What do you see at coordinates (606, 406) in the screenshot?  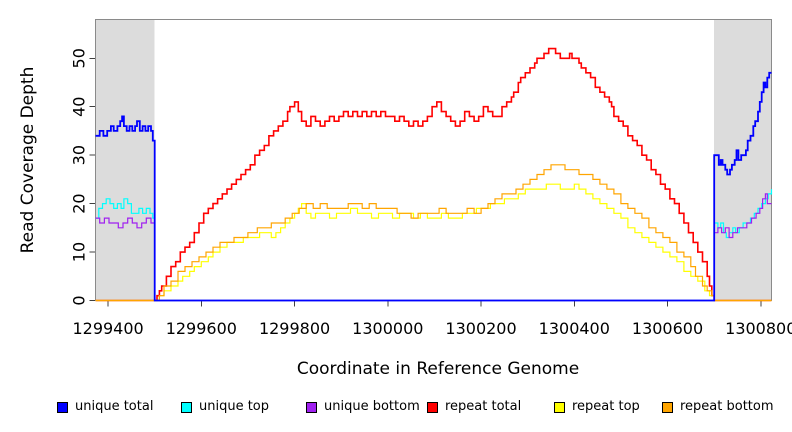 I see `legend-label: repeat top` at bounding box center [606, 406].